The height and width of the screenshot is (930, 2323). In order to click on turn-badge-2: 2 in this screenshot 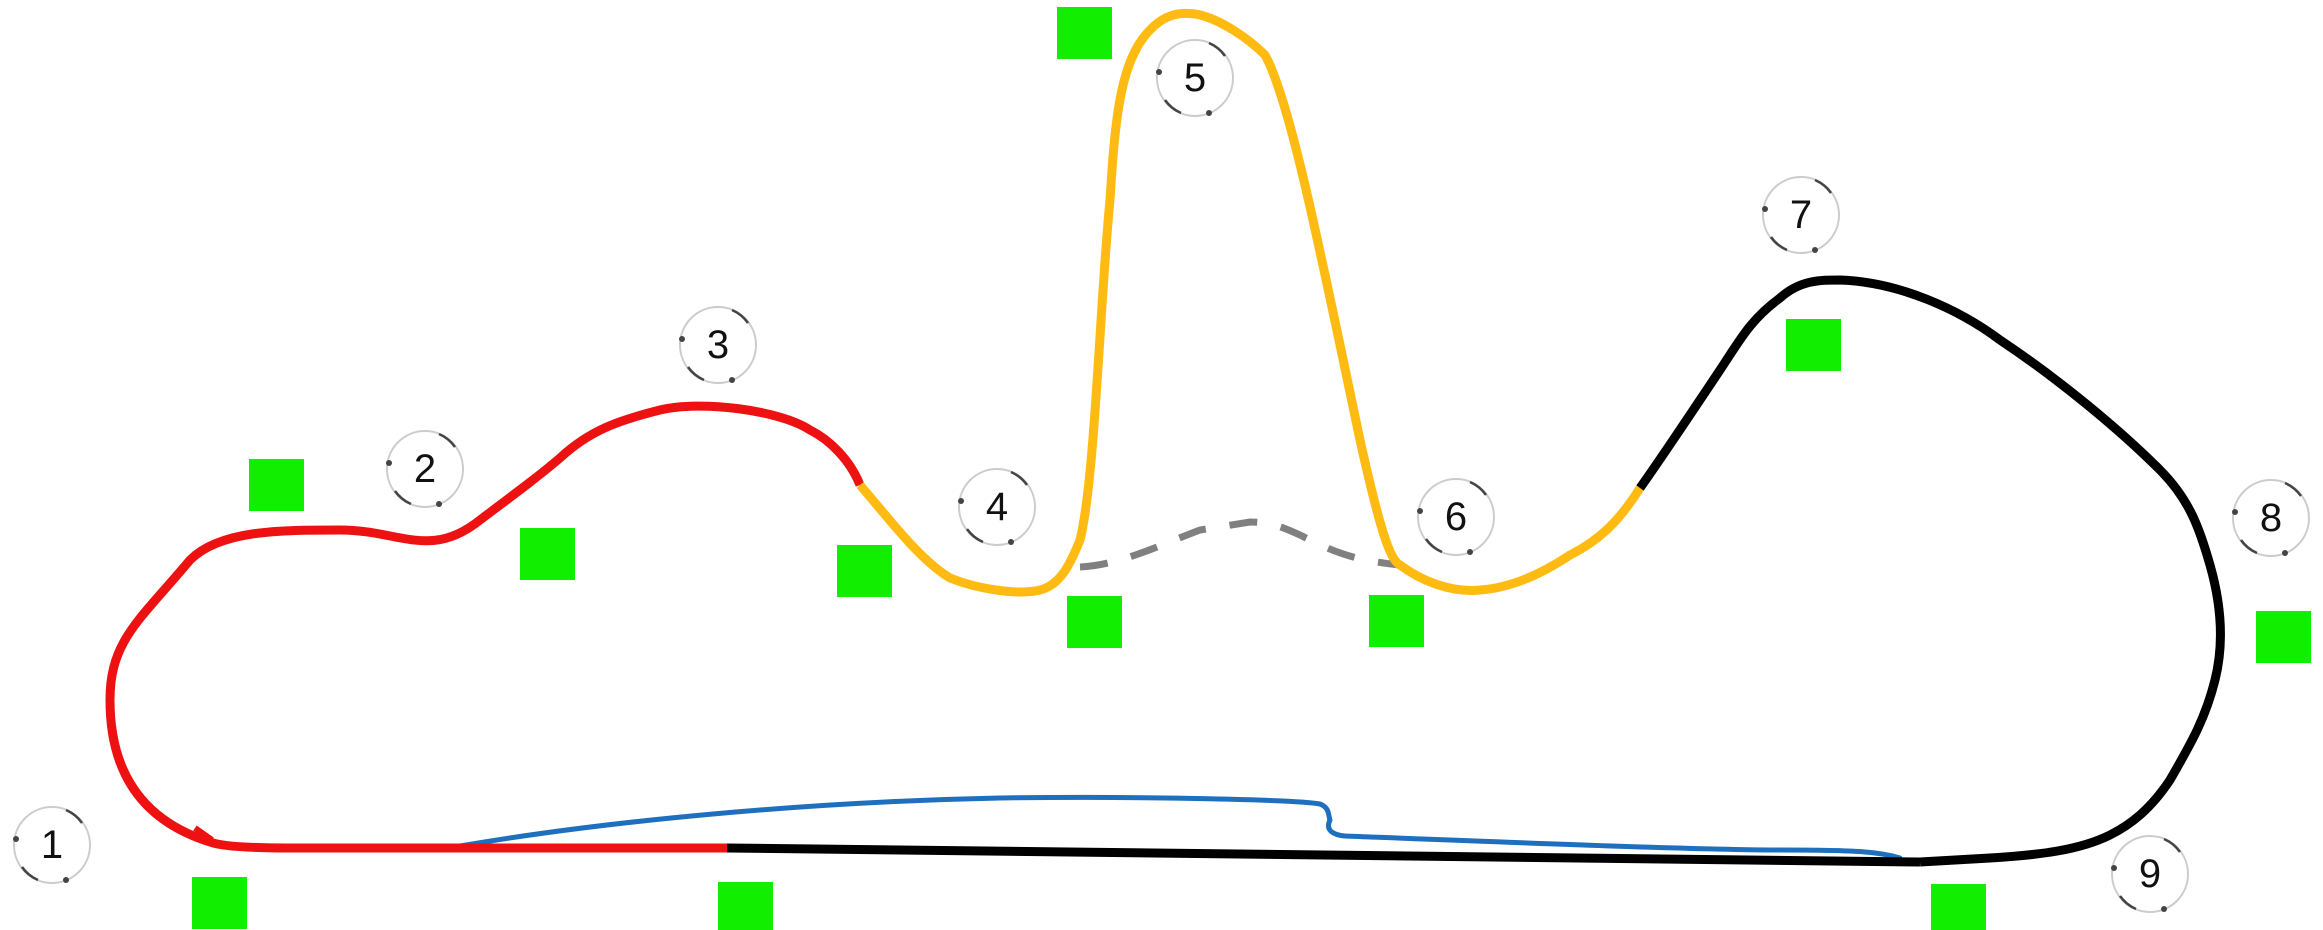, I will do `click(425, 469)`.